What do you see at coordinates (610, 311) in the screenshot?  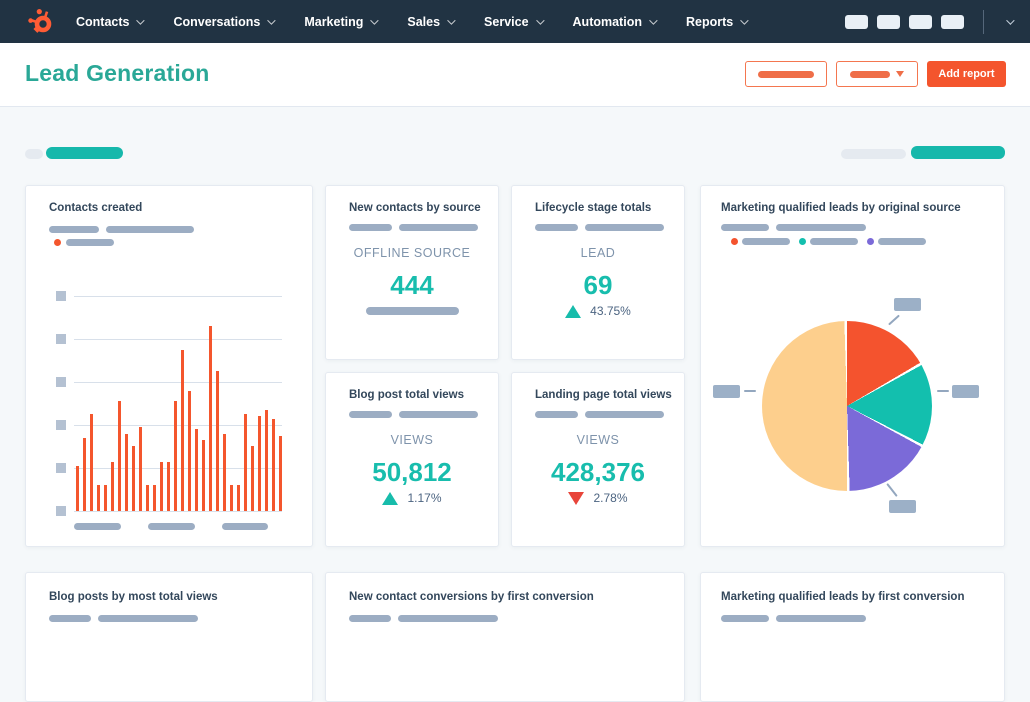 I see `delta-value: 43.75%` at bounding box center [610, 311].